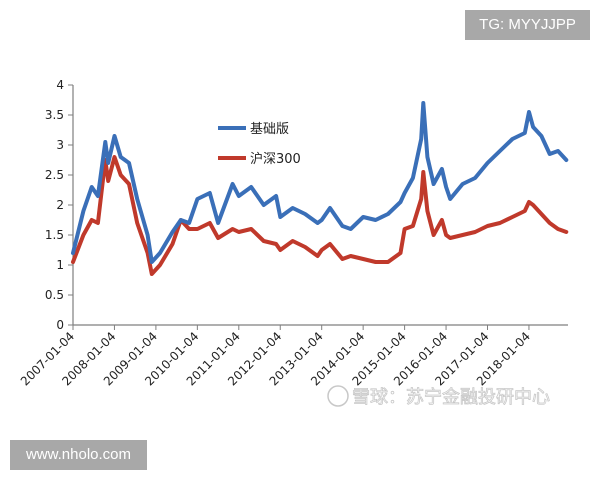  I want to click on y-tick-label: 0.5, so click(54, 295).